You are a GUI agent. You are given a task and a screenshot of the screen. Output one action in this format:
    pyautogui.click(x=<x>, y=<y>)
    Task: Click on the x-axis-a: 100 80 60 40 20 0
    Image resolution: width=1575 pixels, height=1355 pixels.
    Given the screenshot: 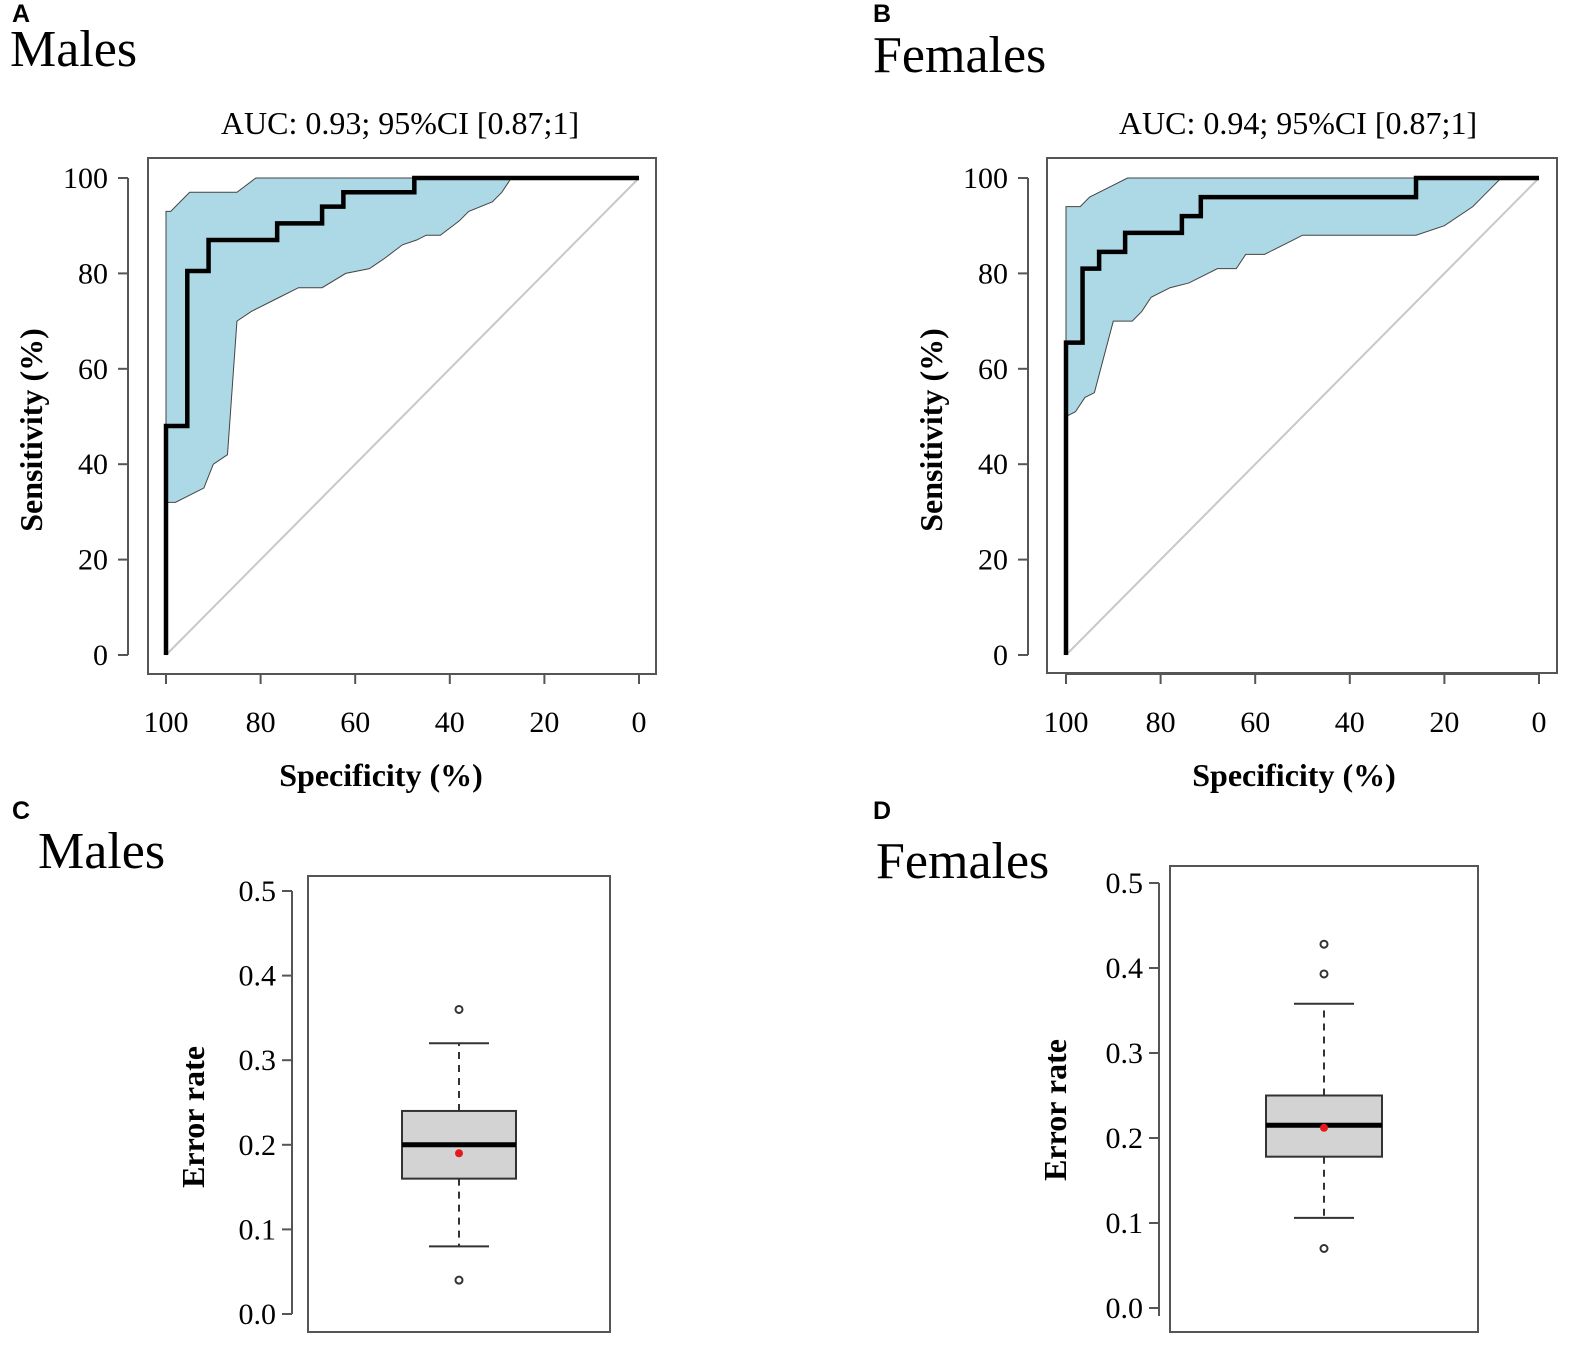 What is the action you would take?
    pyautogui.click(x=395, y=706)
    